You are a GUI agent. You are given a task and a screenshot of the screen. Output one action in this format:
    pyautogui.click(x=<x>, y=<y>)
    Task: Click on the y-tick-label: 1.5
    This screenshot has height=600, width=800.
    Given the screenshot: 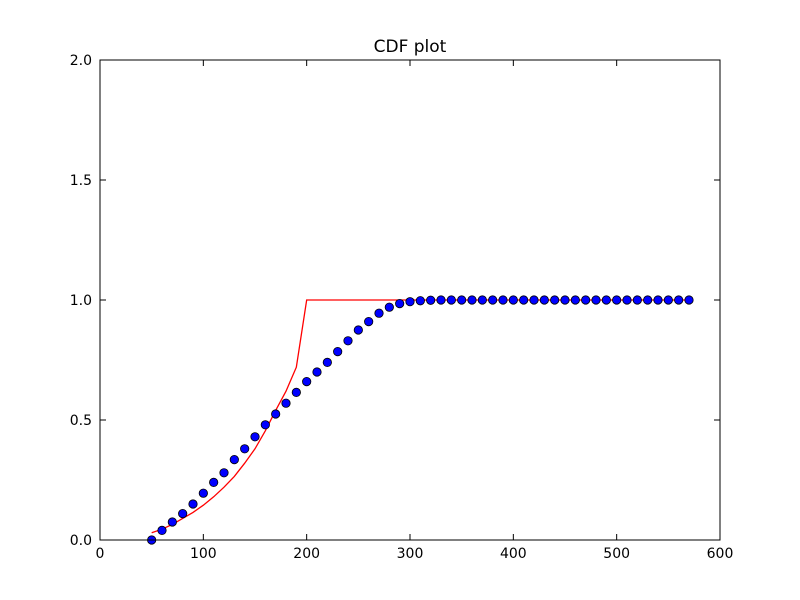 What is the action you would take?
    pyautogui.click(x=81, y=181)
    